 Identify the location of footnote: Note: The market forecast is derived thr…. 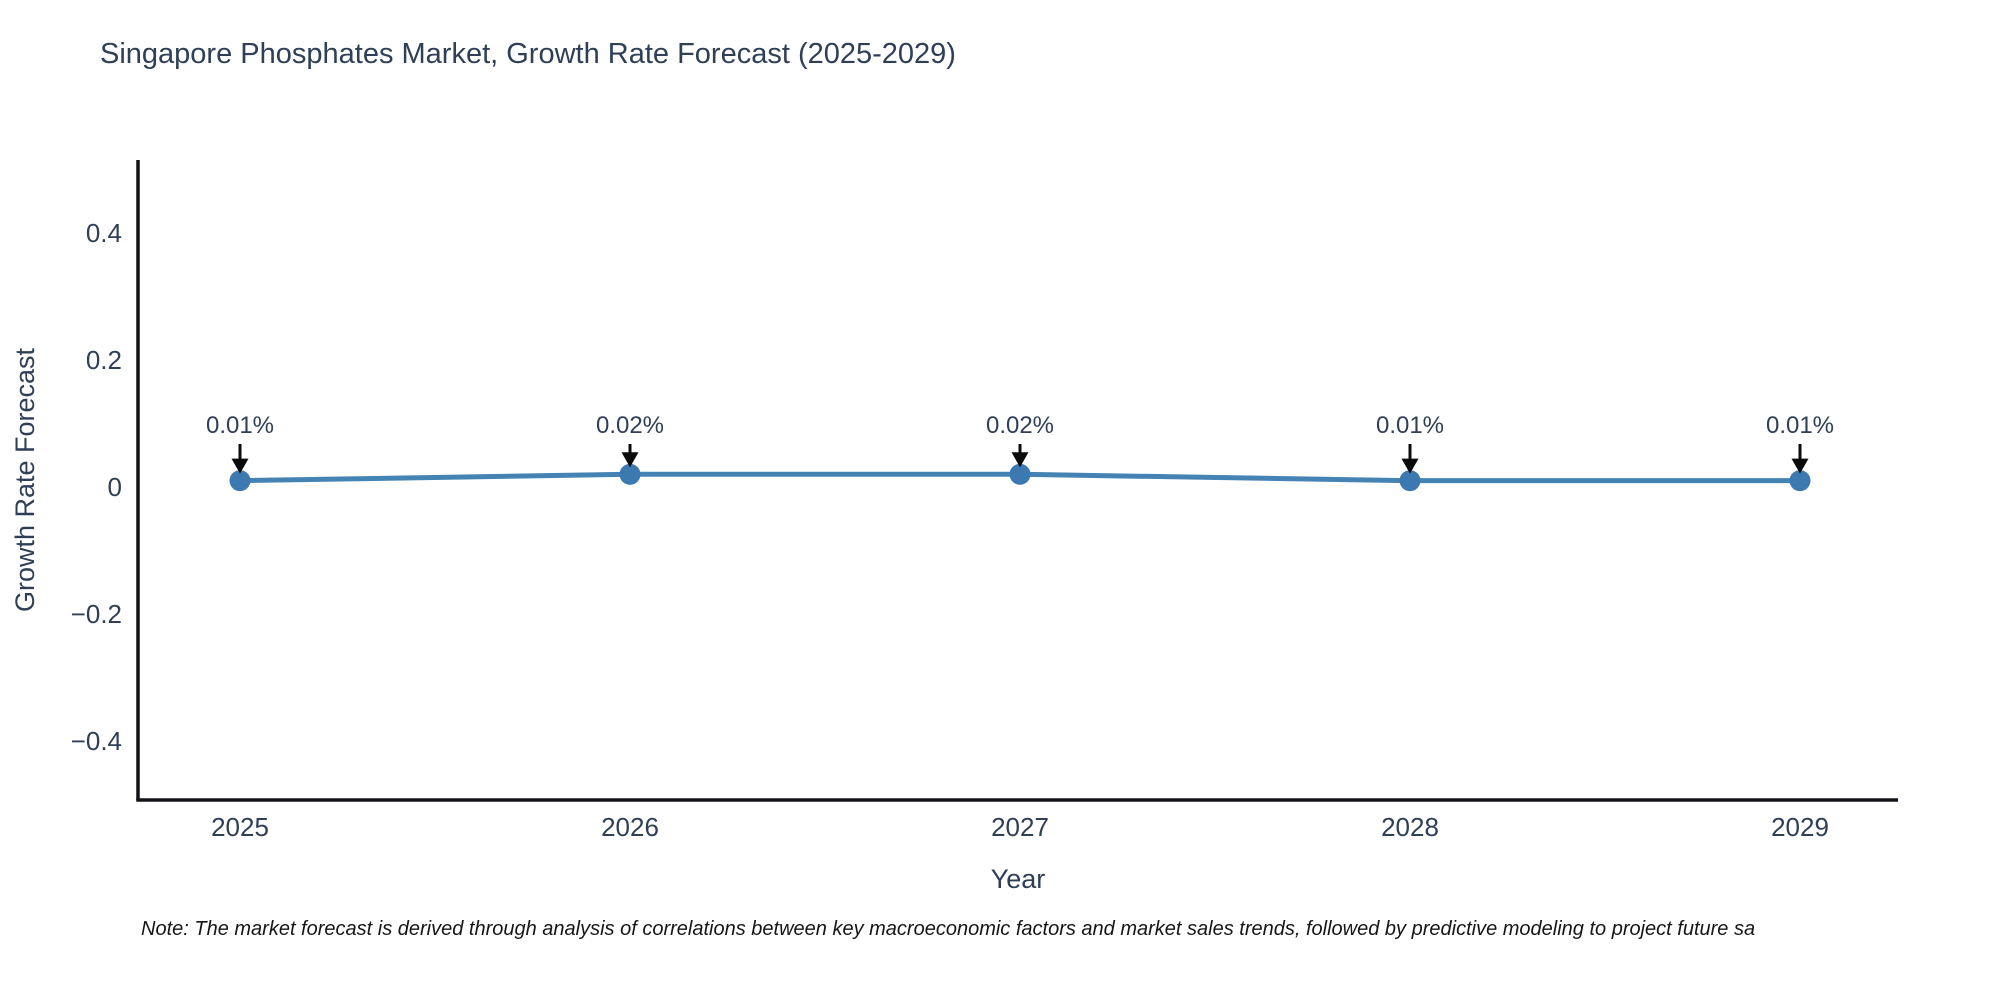
(948, 929).